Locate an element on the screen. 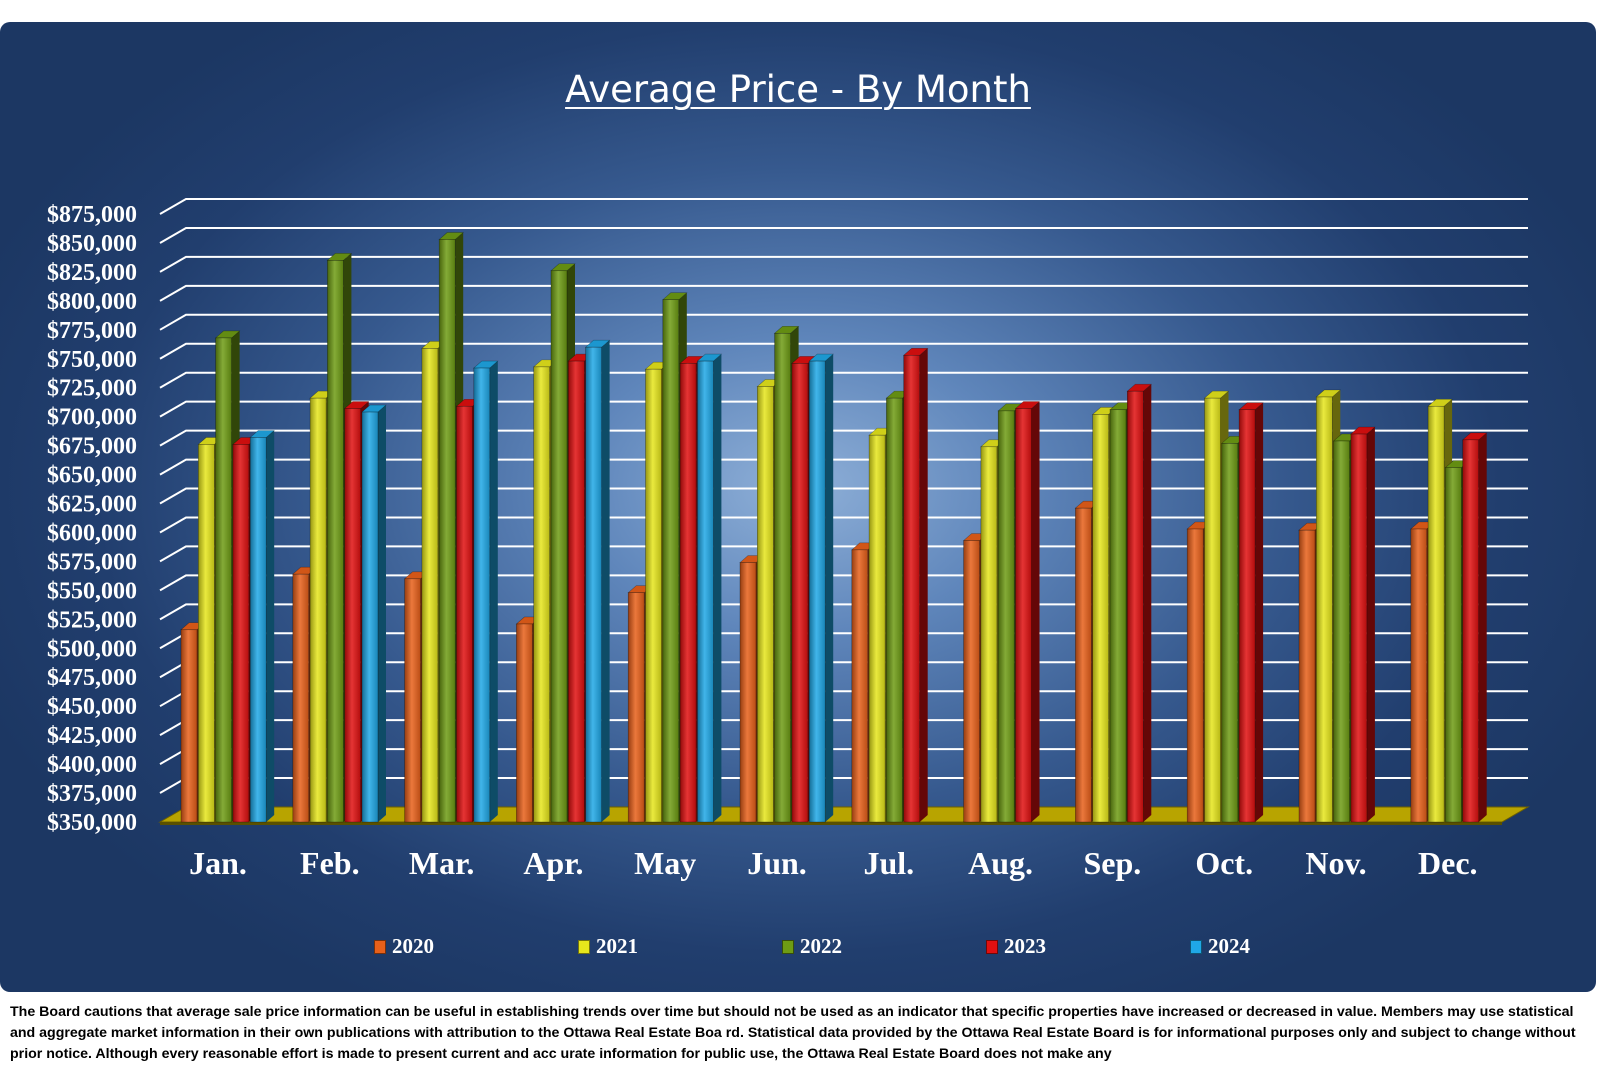  y-tick-label: $800,000 is located at coordinates (92, 302).